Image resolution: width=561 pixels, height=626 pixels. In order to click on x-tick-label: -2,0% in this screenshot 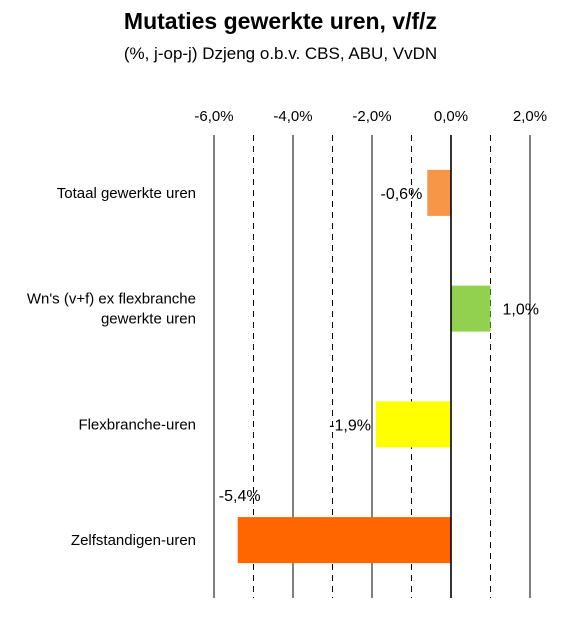, I will do `click(371, 116)`.